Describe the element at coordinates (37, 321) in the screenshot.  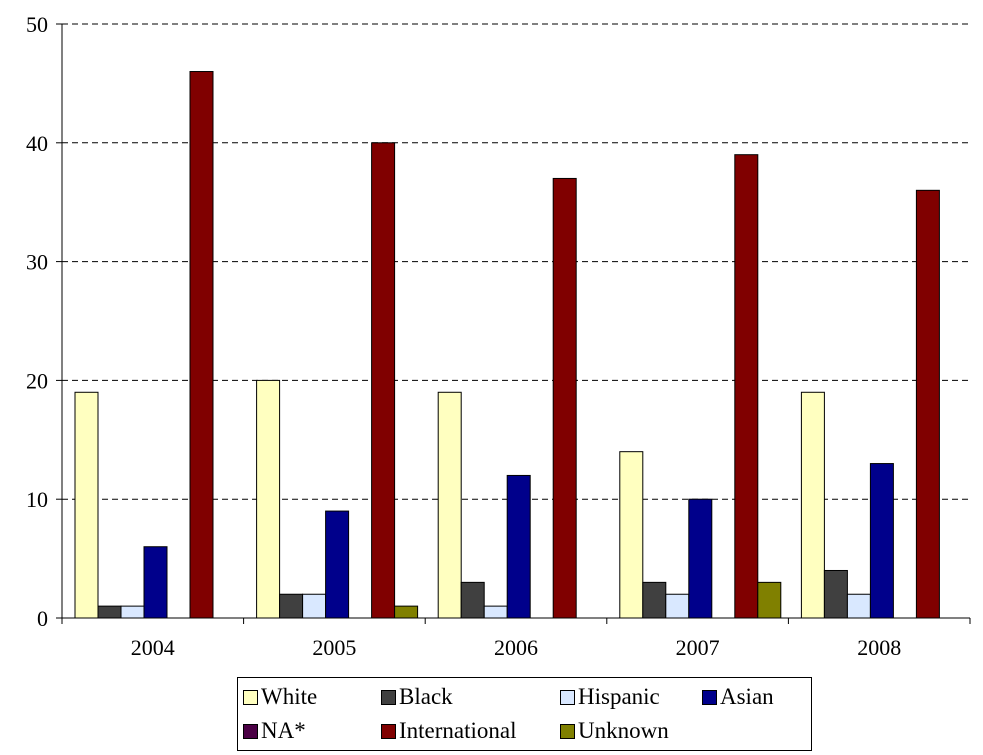
I see `y-tick-labels: 0 10 20 30 40 50` at that location.